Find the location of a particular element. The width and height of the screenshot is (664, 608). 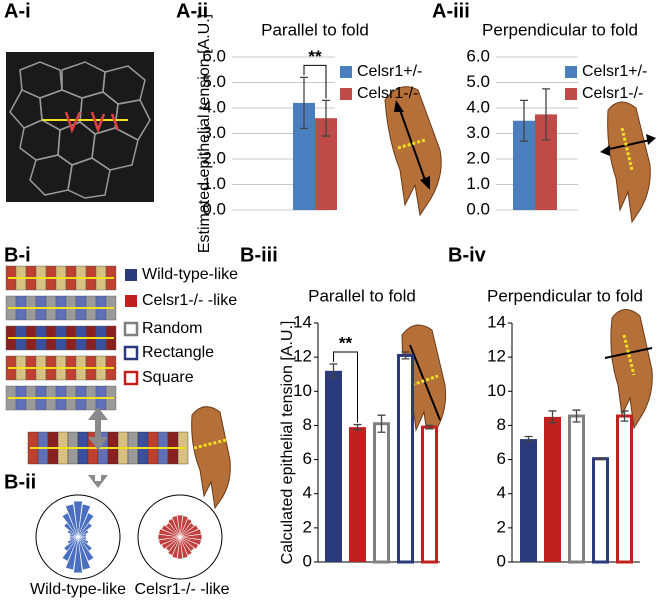

y-tick-label: 12 is located at coordinates (302, 356).